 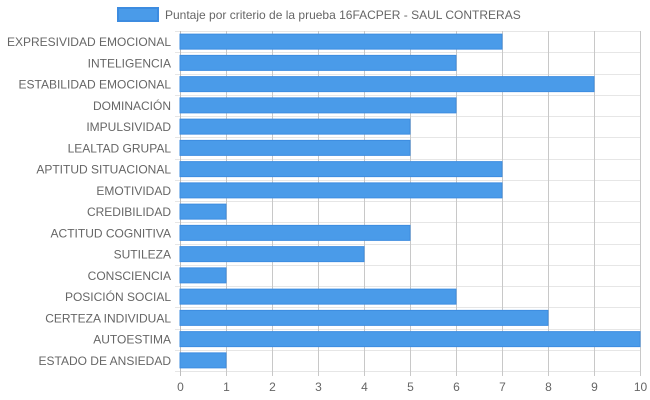 I want to click on category-label: CREDIBILIDAD, so click(x=129, y=212).